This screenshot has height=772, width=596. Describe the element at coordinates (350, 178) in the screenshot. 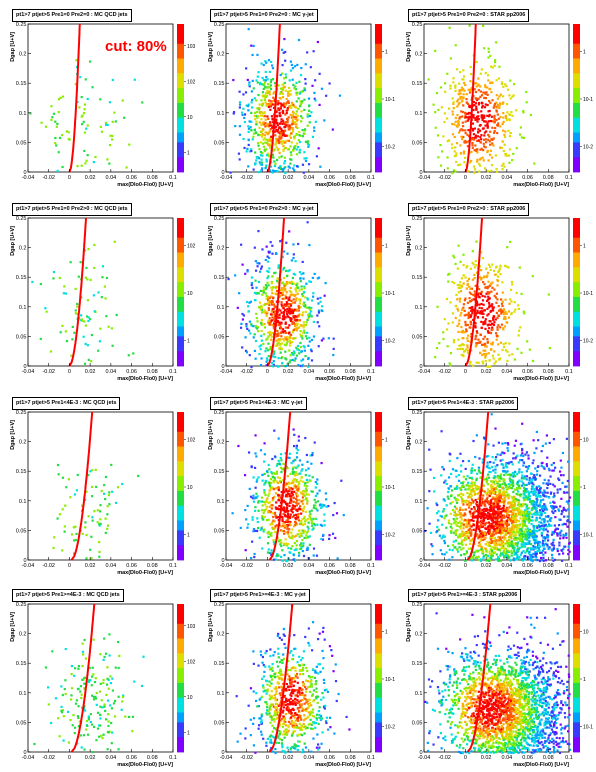

I see `x-tick-label: 0.08` at that location.